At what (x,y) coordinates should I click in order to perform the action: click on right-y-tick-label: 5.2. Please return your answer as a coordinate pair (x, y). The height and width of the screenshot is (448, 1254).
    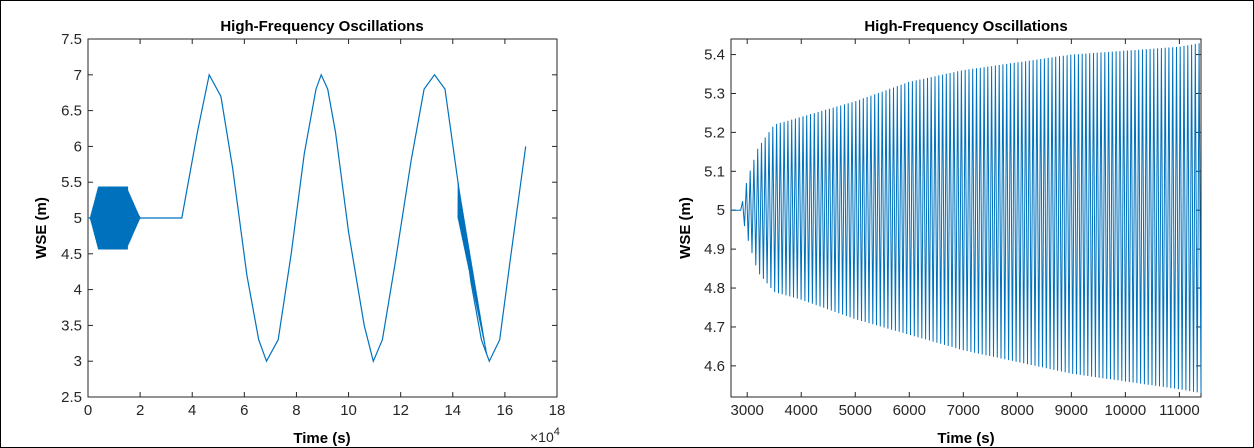
    Looking at the image, I should click on (714, 132).